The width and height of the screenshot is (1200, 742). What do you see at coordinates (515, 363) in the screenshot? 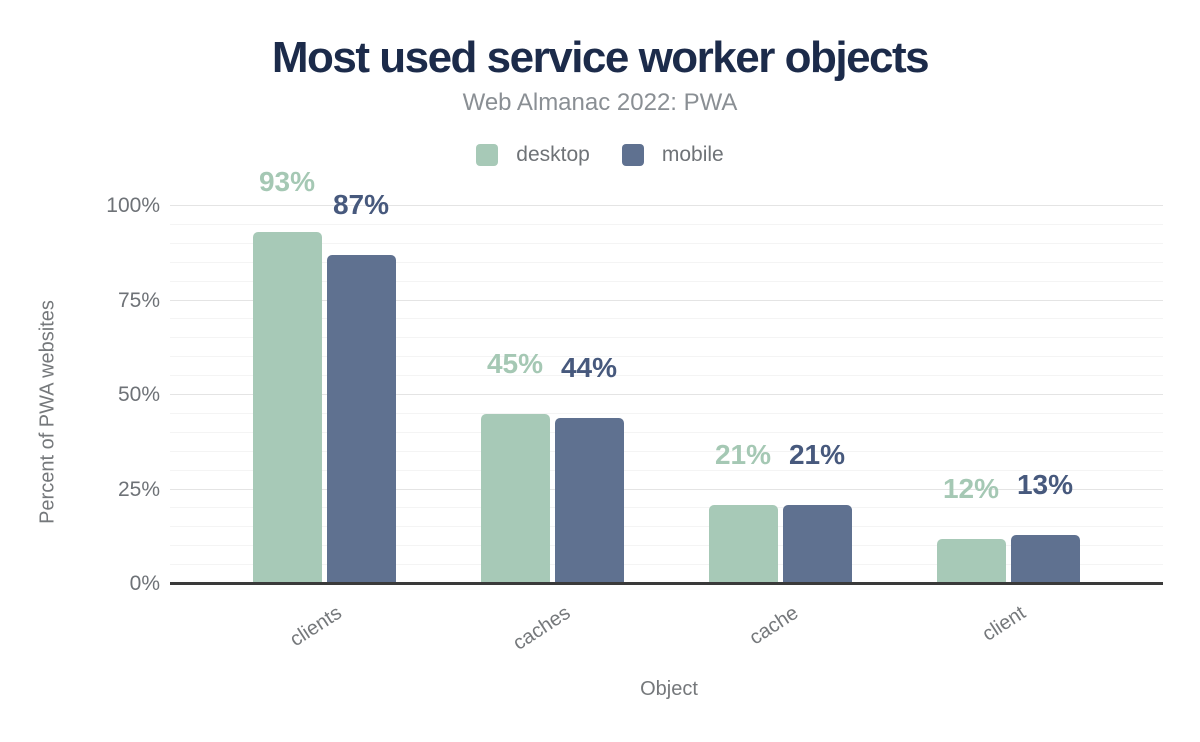
I see `value-label-desktop-caches: 45%` at bounding box center [515, 363].